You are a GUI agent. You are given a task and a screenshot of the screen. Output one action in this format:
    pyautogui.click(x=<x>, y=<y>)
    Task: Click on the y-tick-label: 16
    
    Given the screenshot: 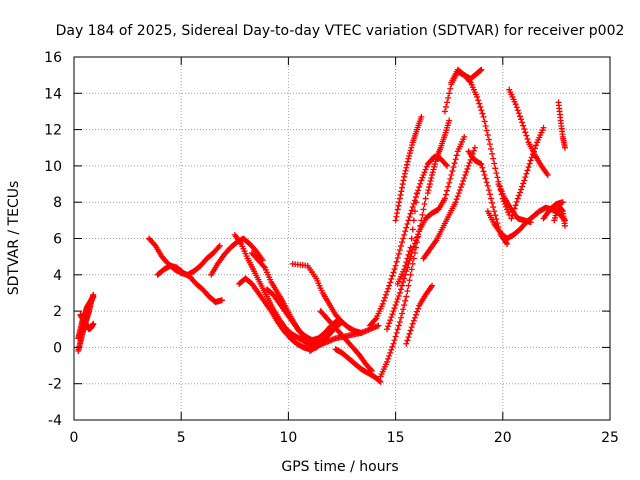 What is the action you would take?
    pyautogui.click(x=53, y=58)
    